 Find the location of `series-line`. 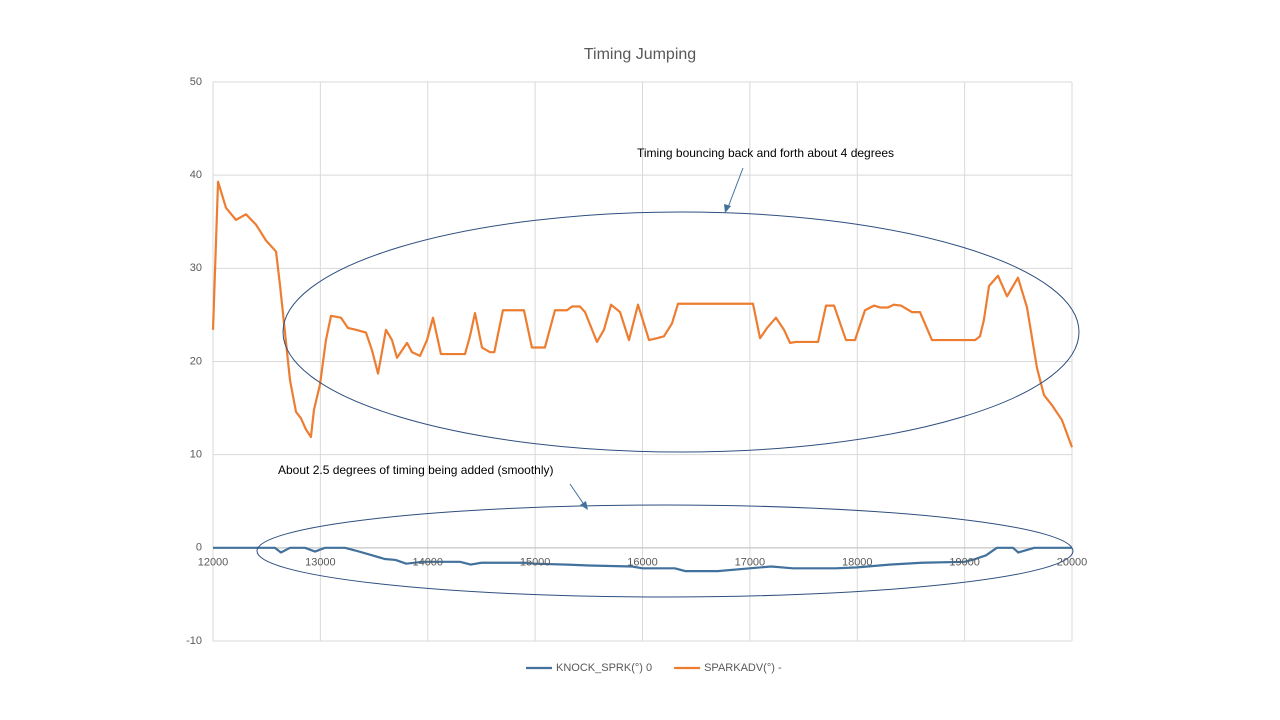

series-line is located at coordinates (642, 559).